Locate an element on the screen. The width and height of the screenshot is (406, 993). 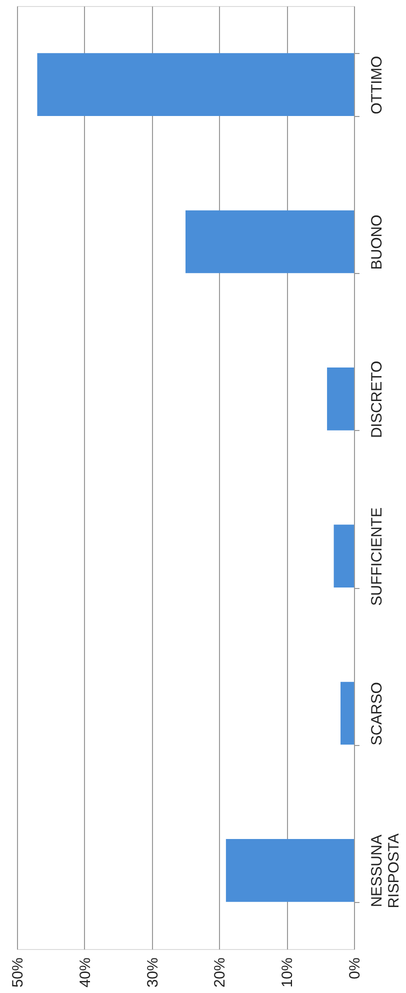
x-tick-label: 20% is located at coordinates (220, 973).